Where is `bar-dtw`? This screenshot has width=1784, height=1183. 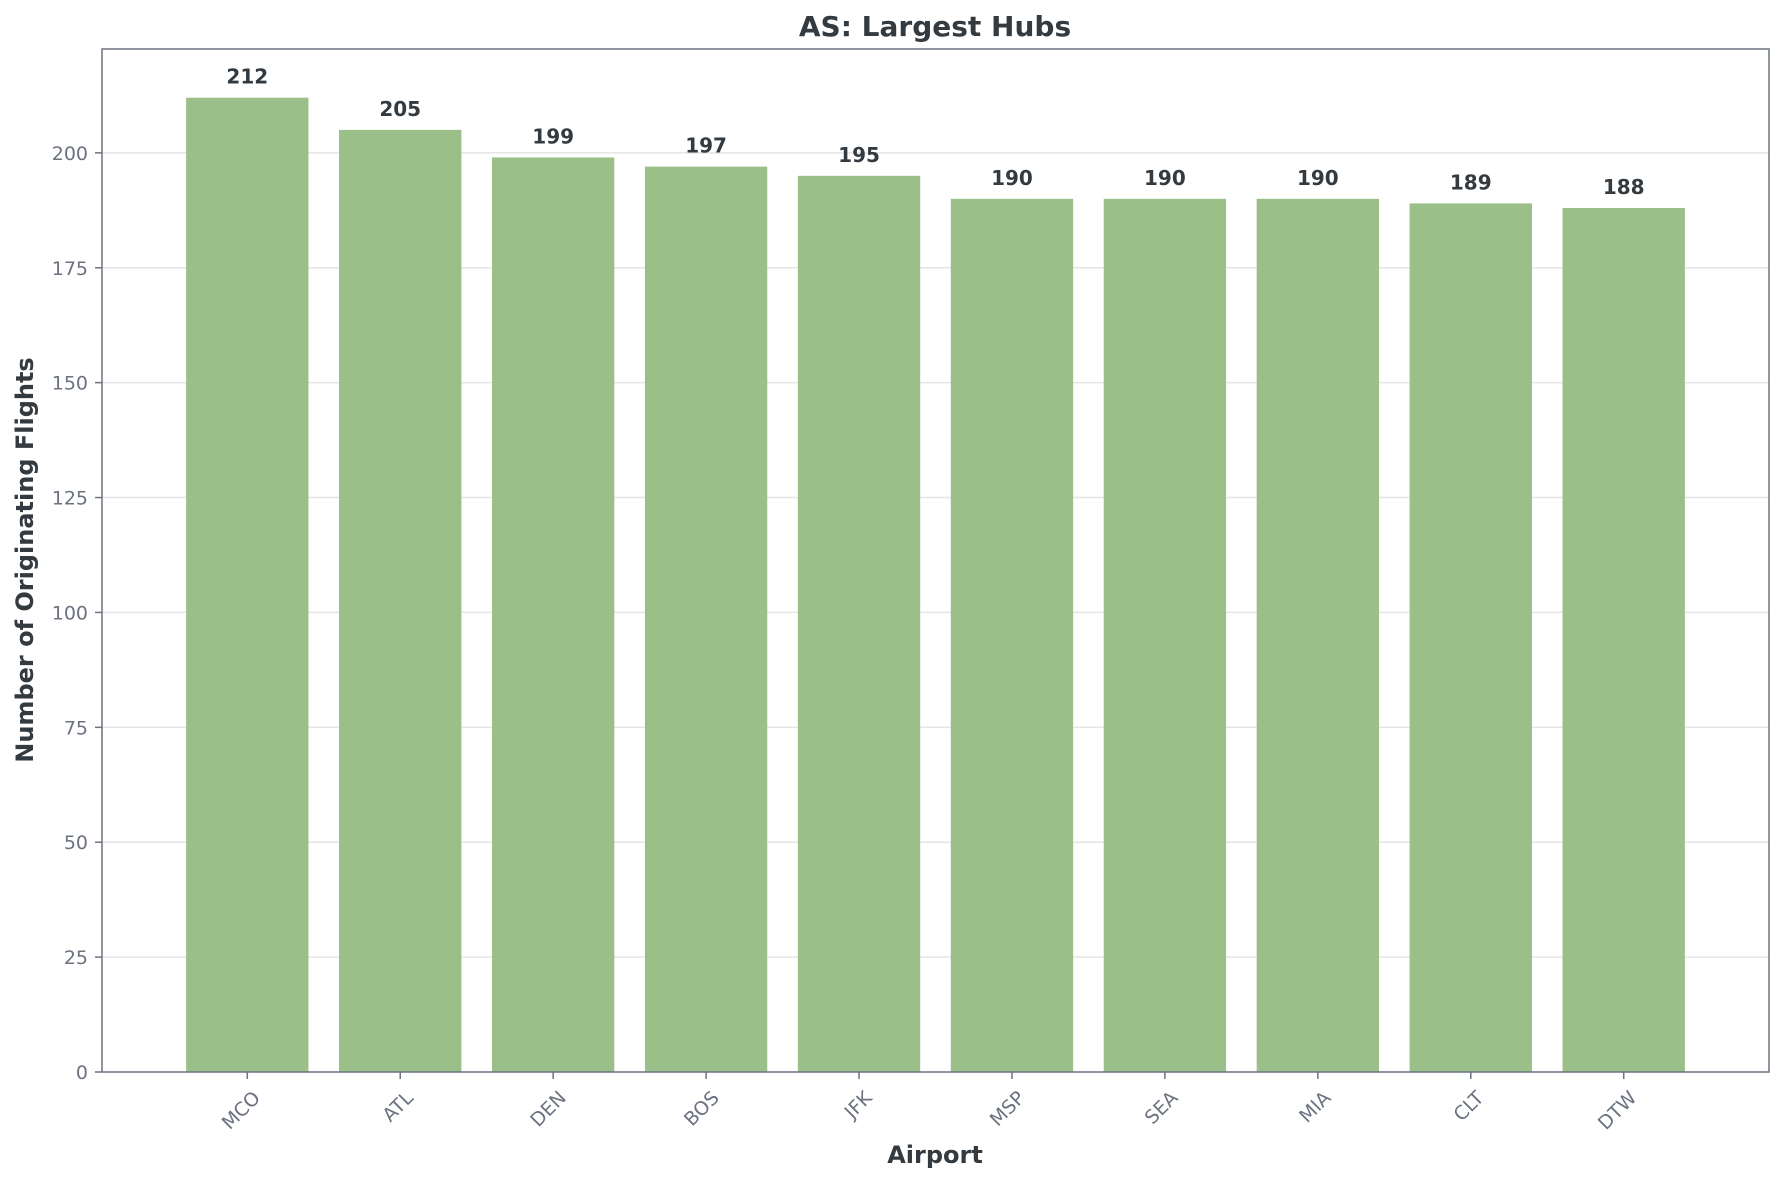
bar-dtw is located at coordinates (1623, 640).